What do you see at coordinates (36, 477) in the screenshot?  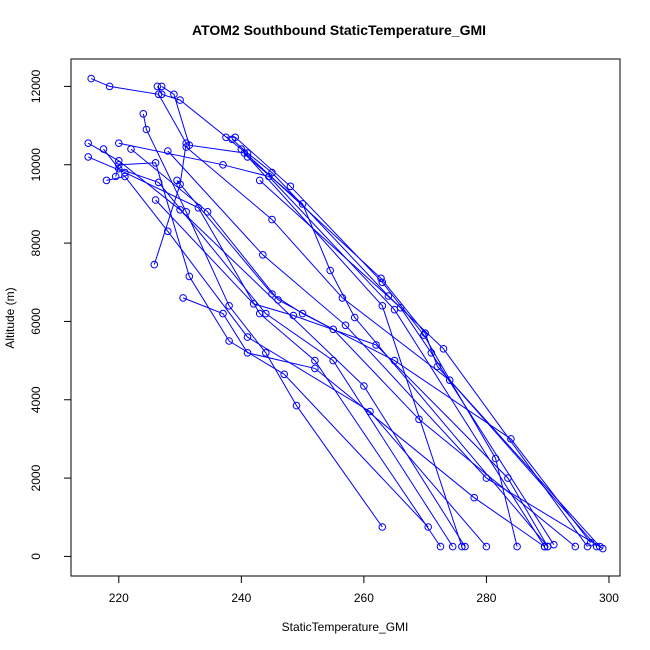 I see `y-tick-label: 2000` at bounding box center [36, 477].